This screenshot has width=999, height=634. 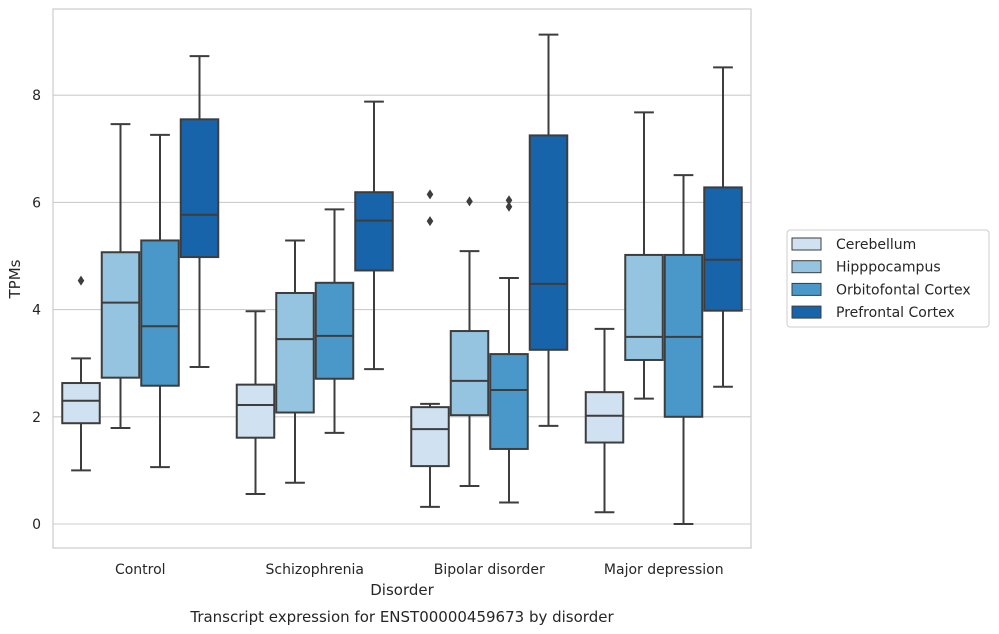 What do you see at coordinates (36, 203) in the screenshot?
I see `y-tick-label: 6` at bounding box center [36, 203].